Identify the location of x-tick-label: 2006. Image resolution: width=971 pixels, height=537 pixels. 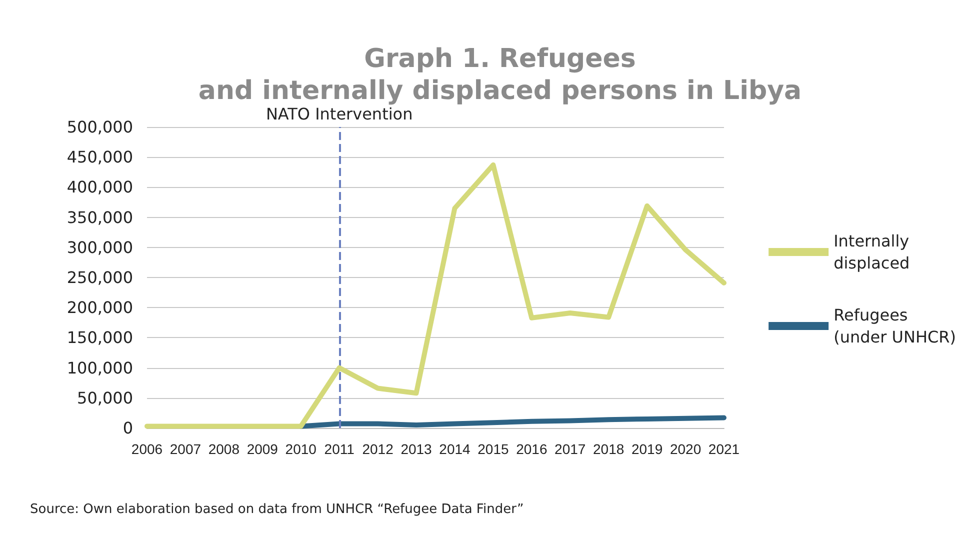
(147, 449).